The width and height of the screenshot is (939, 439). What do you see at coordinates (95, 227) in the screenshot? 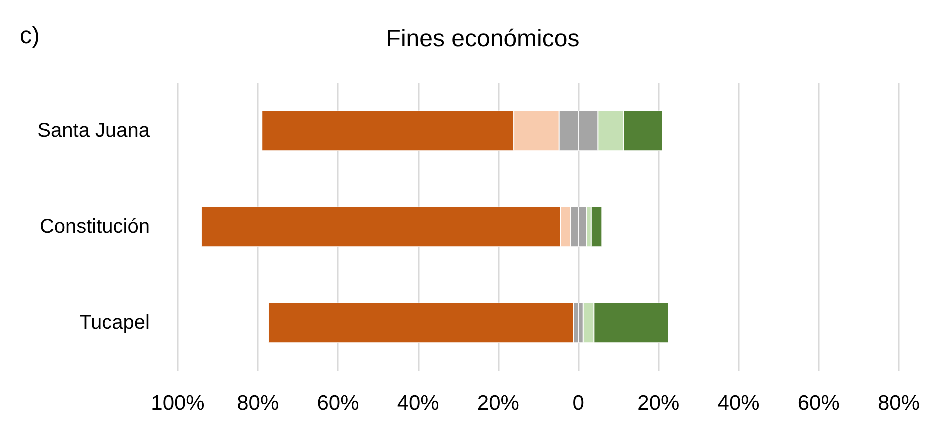
I see `y-tick-label: Constitución` at bounding box center [95, 227].